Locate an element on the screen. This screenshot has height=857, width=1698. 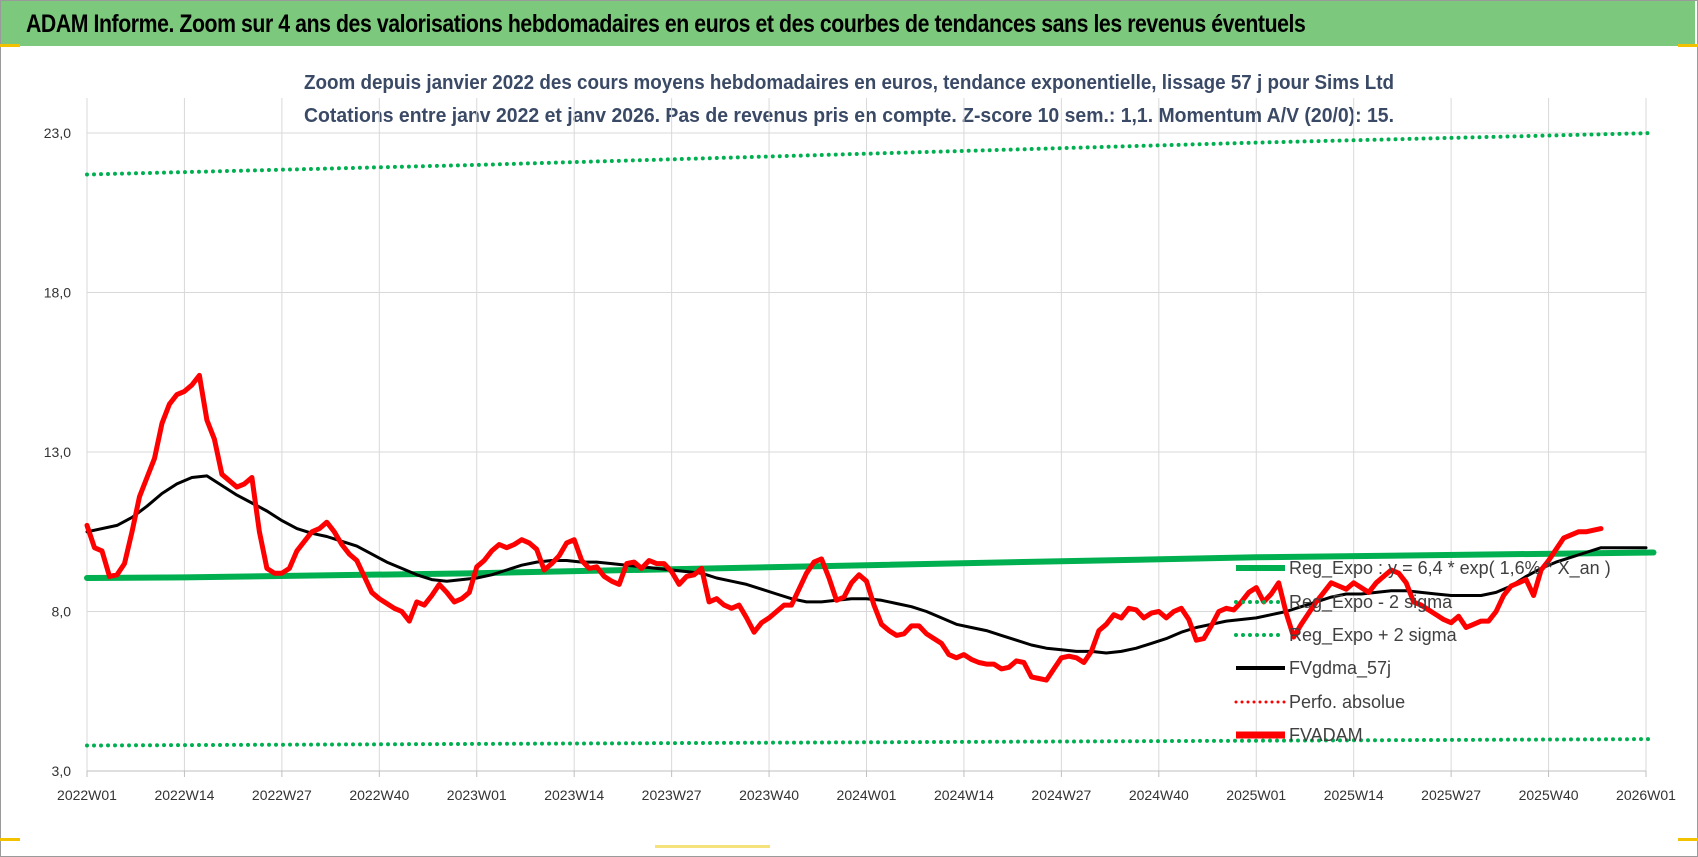
y-tick-label: 13,0 is located at coordinates (57, 452).